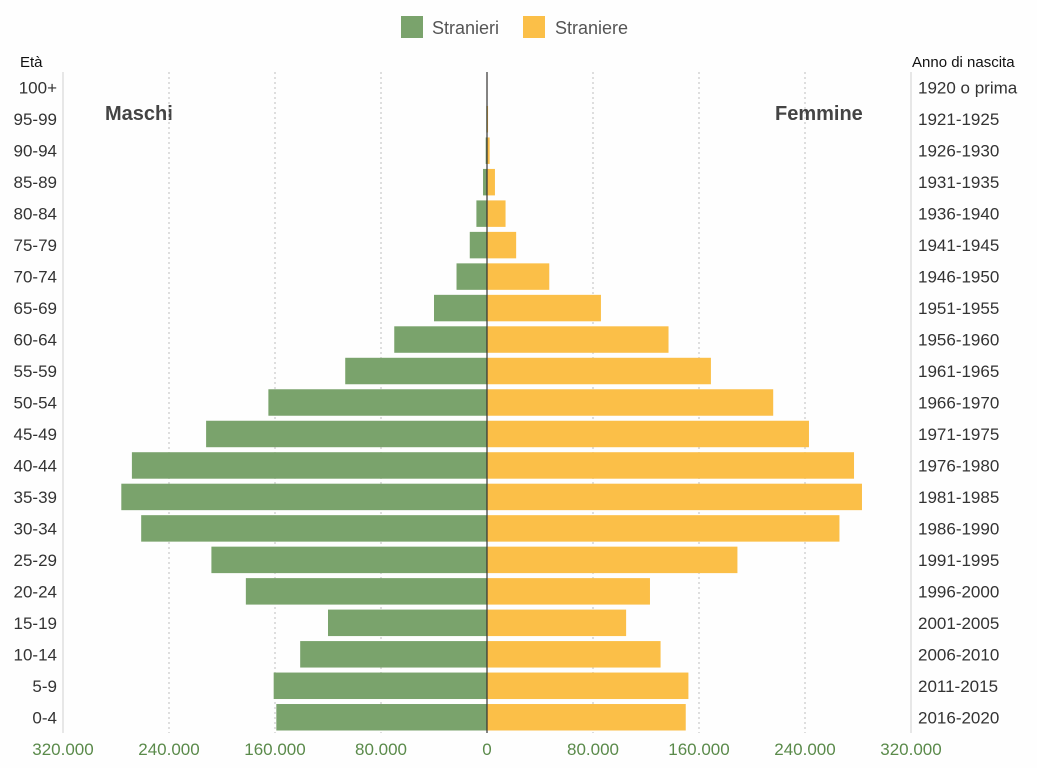 The height and width of the screenshot is (768, 1037). What do you see at coordinates (35, 245) in the screenshot?
I see `age-tick-label: 75-79` at bounding box center [35, 245].